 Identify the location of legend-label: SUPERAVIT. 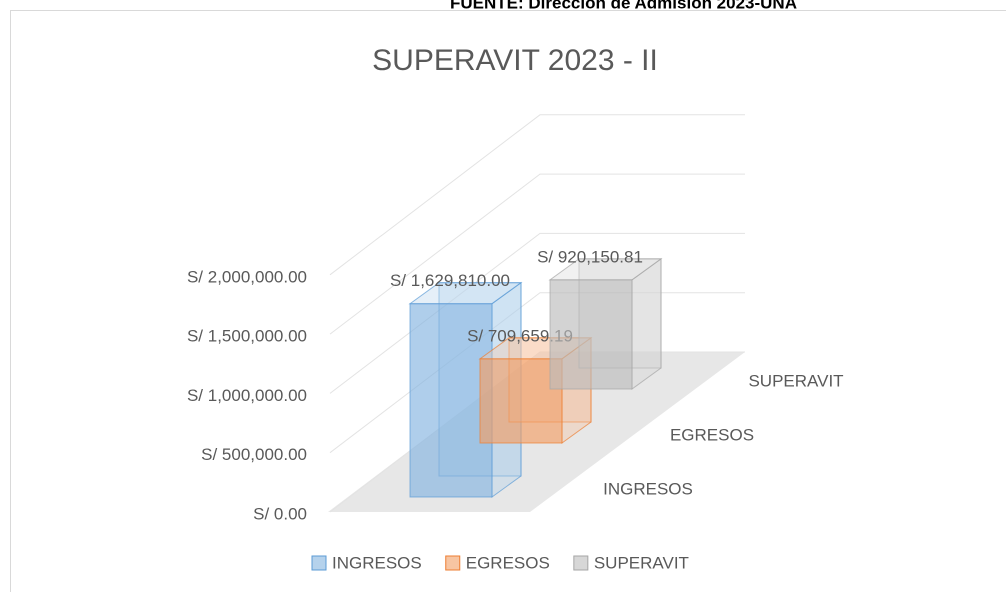
(641, 562).